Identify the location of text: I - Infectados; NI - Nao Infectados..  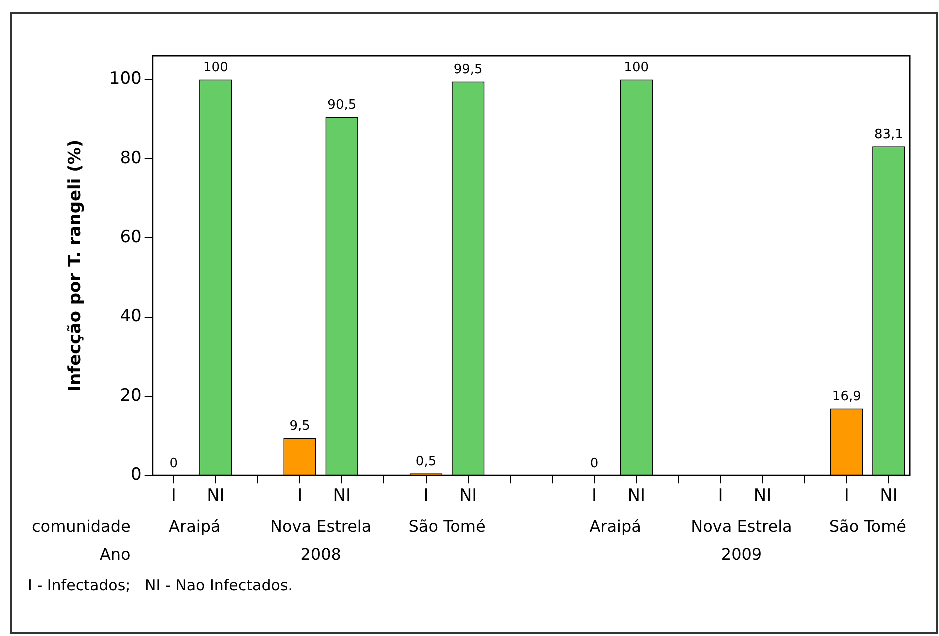
(160, 585).